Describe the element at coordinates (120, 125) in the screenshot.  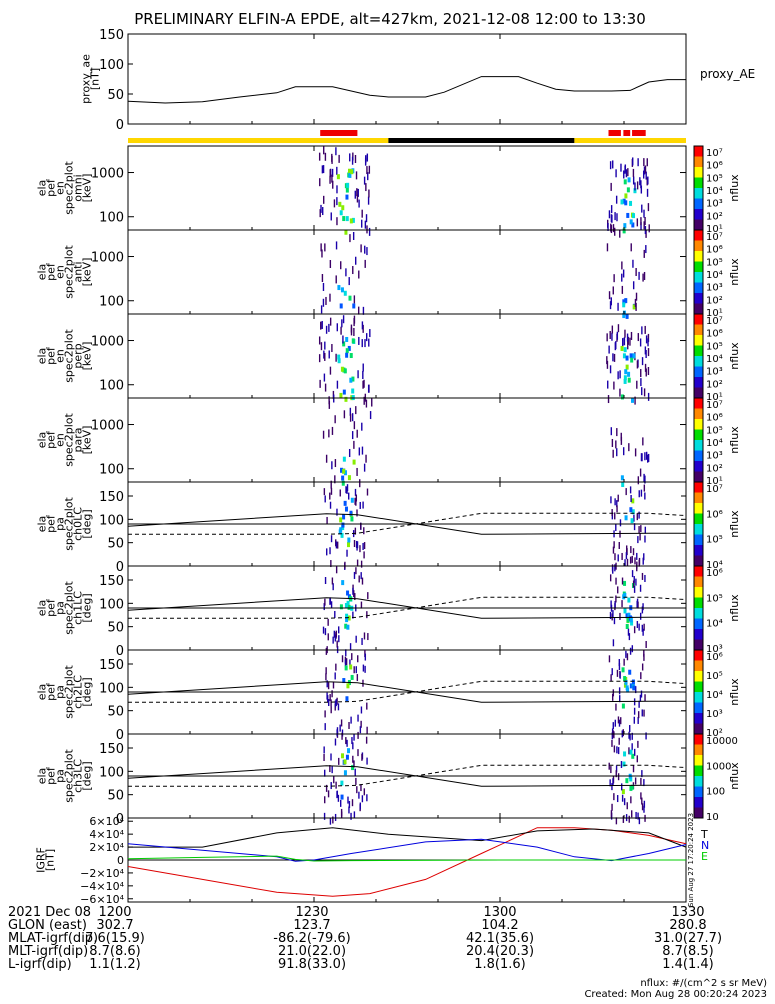
I see `proxy-ae-ytick-label: 0` at that location.